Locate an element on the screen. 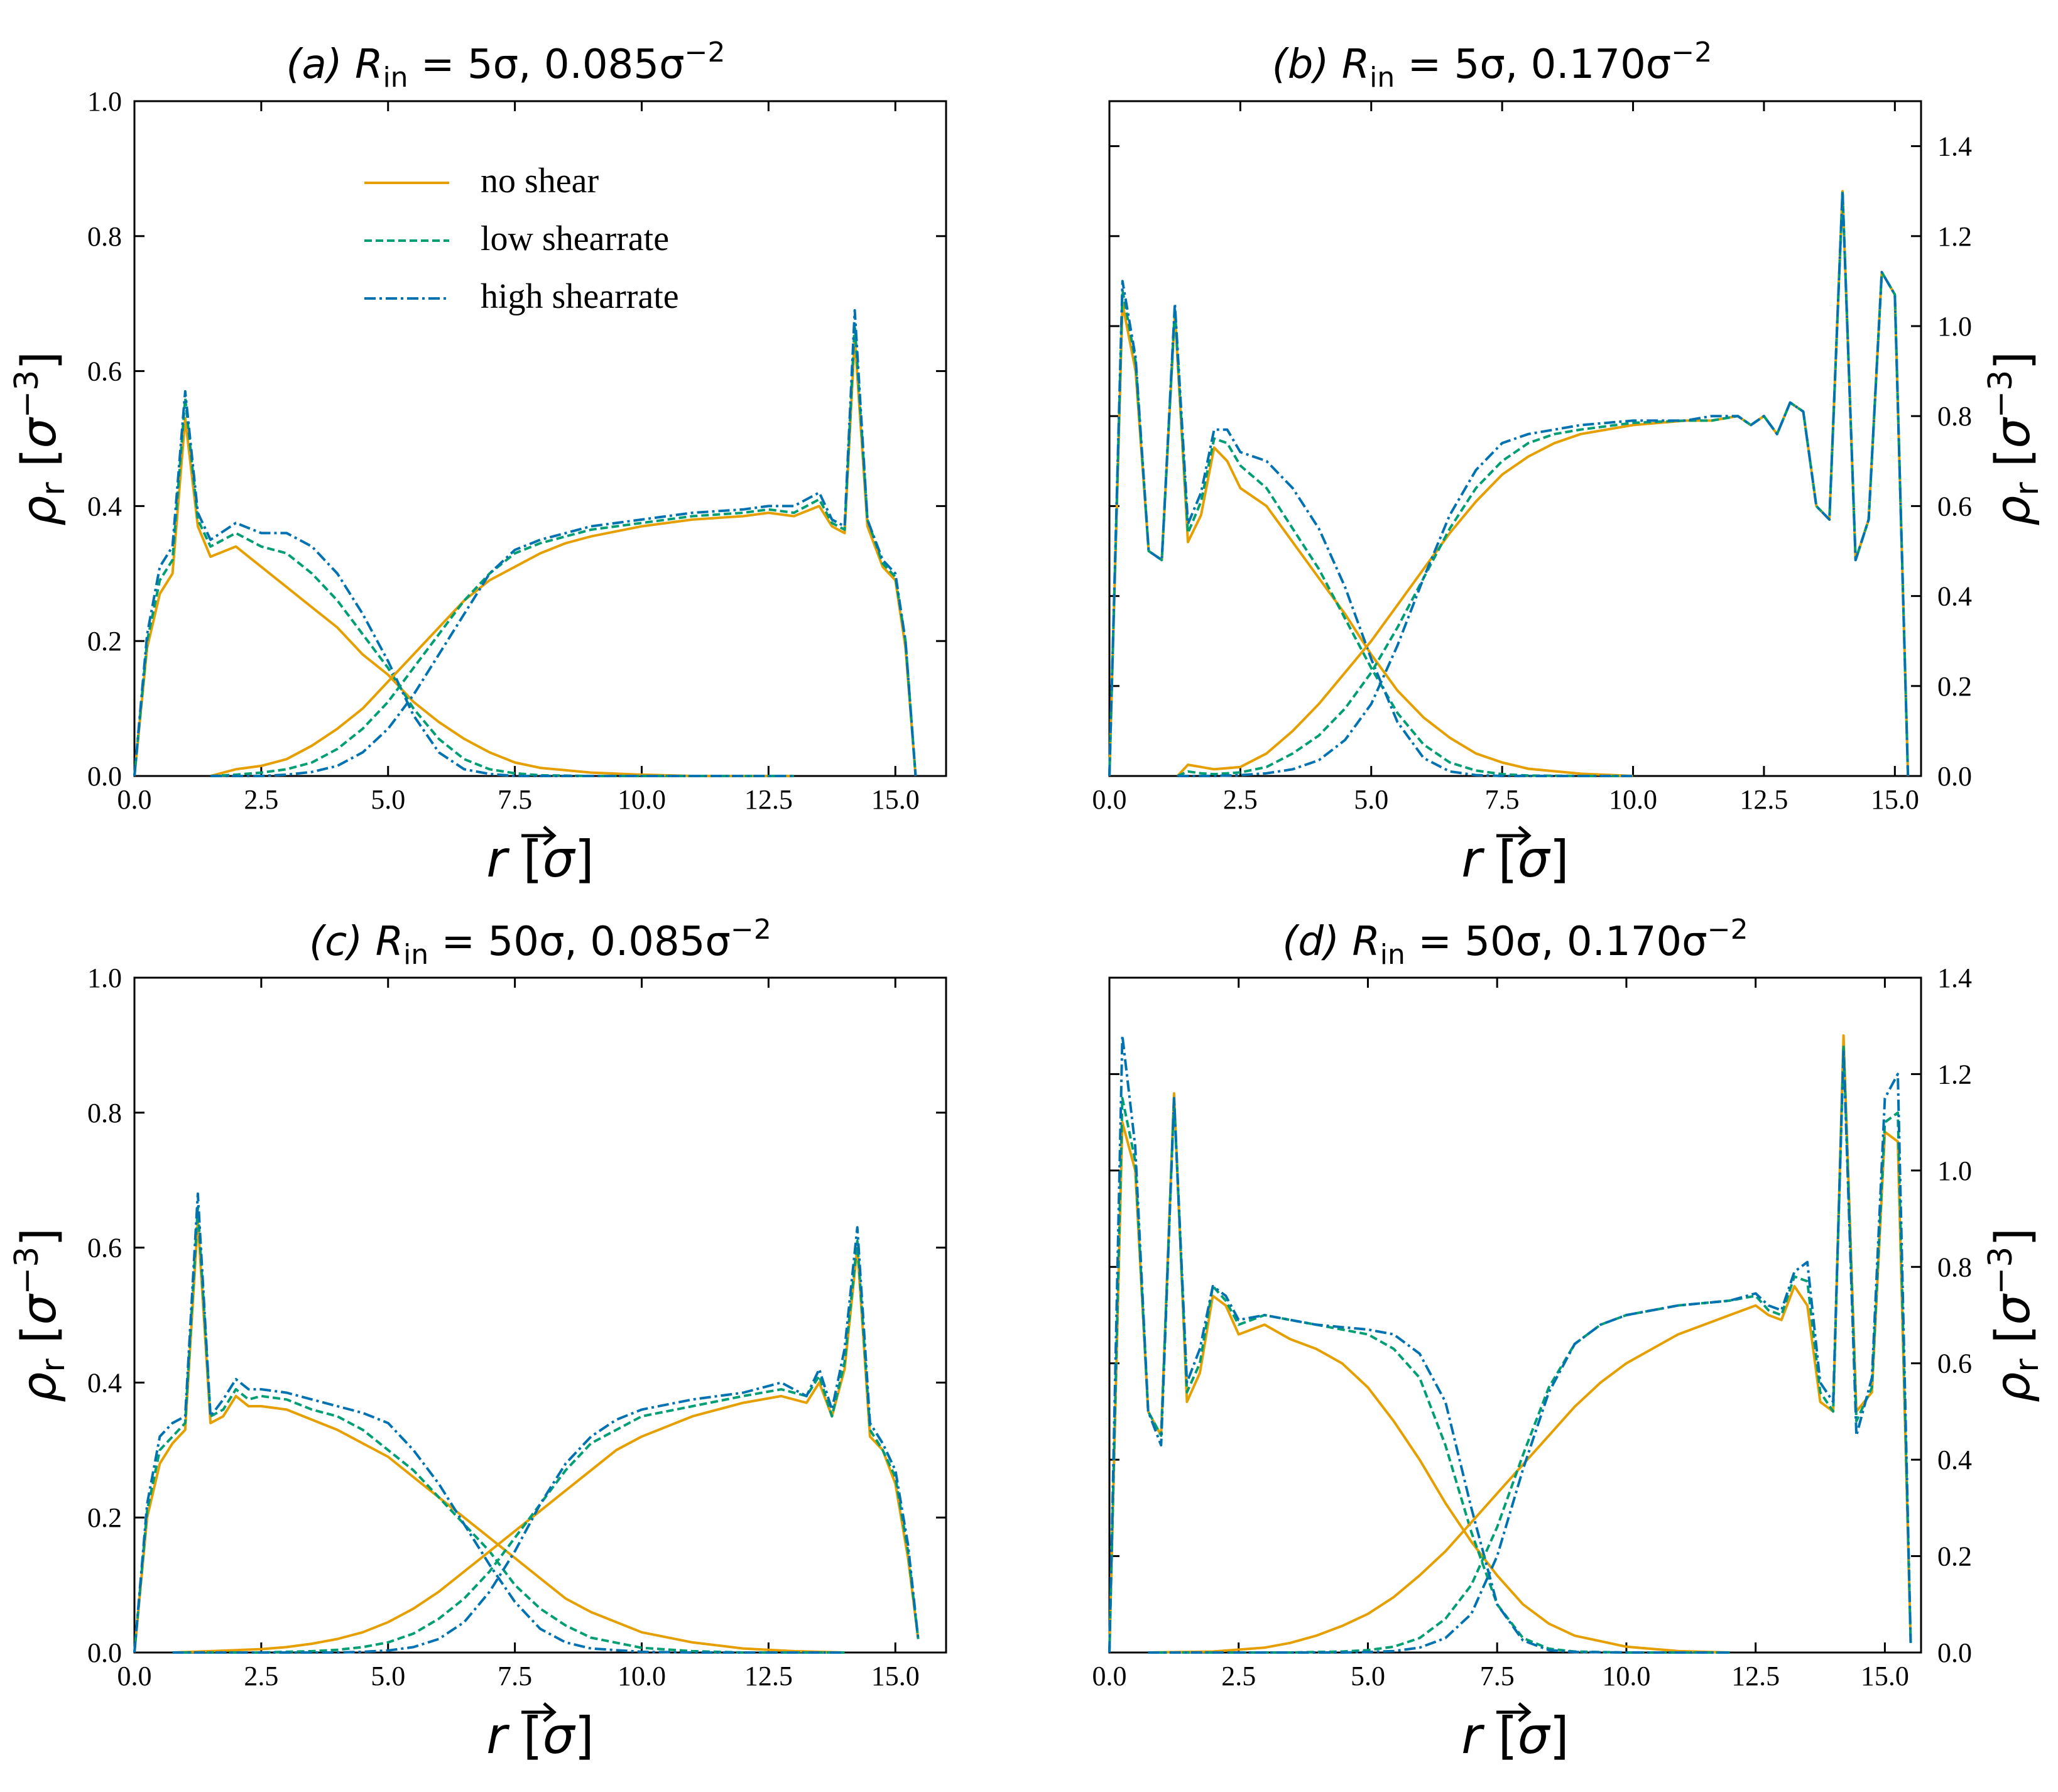  panel-d-left-low-shearrate-line is located at coordinates (1419, 1375).